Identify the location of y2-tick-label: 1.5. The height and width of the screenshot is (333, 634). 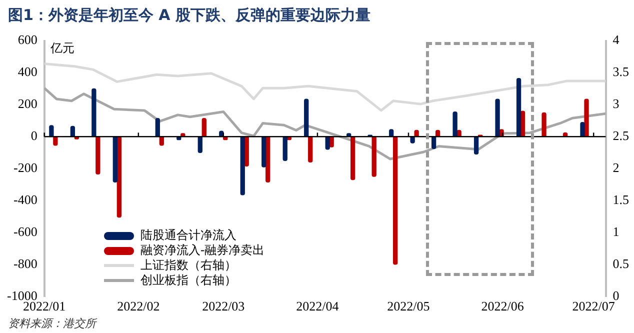
(620, 199).